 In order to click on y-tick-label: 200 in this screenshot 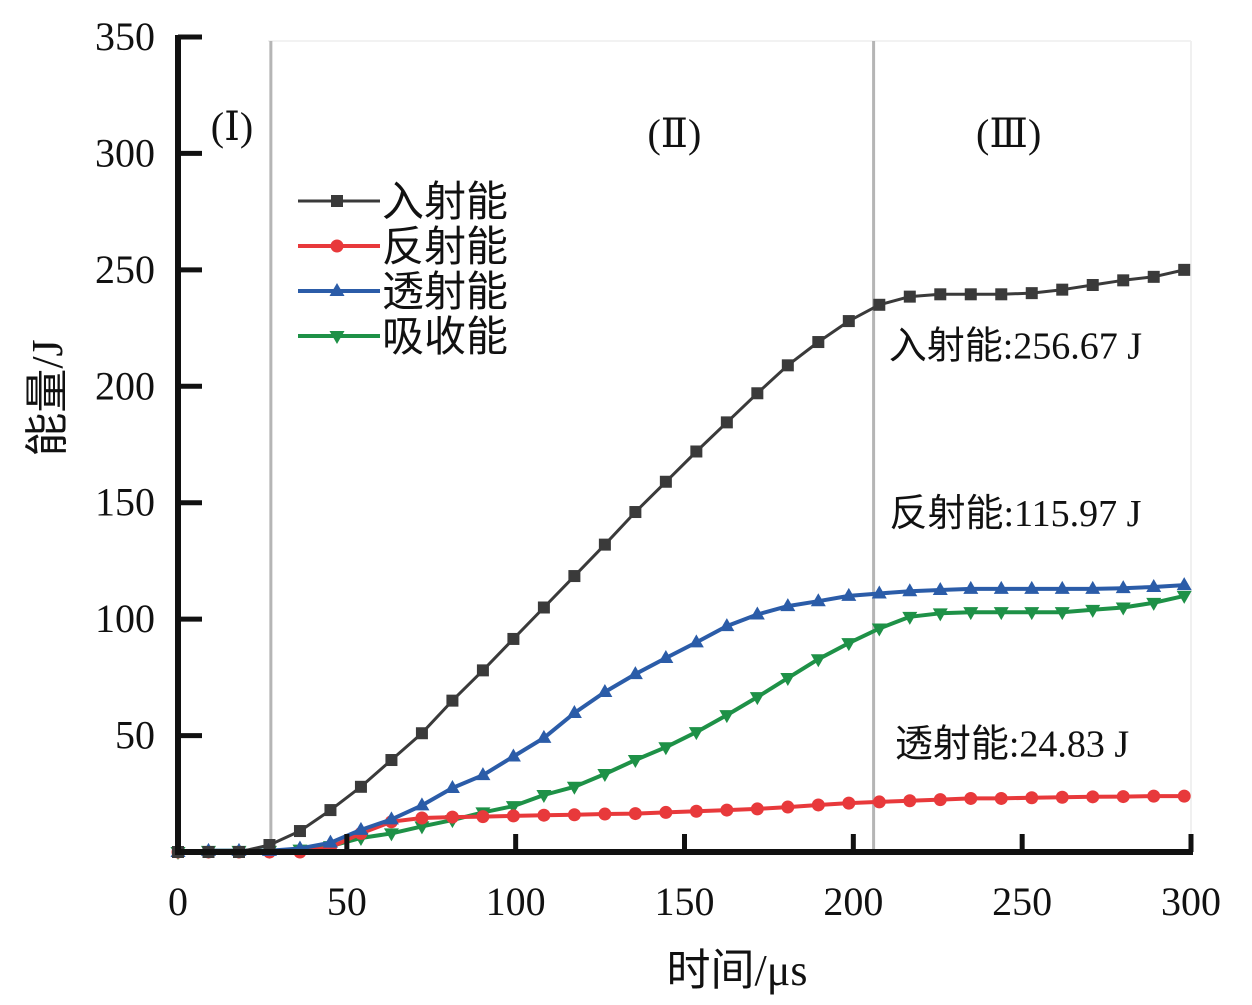, I will do `click(125, 385)`.